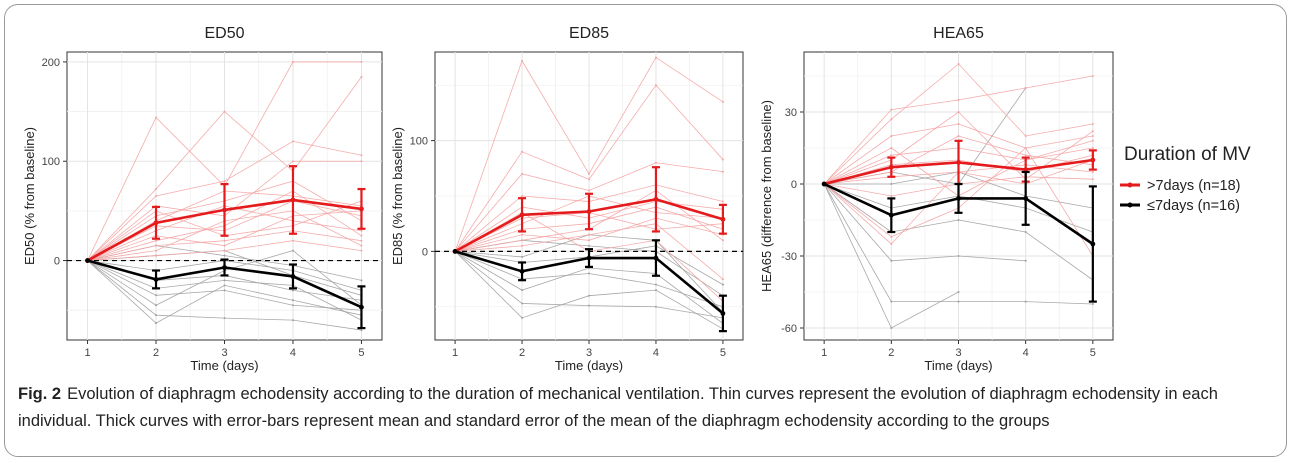  What do you see at coordinates (924, 222) in the screenshot?
I see `individual-short-line` at bounding box center [924, 222].